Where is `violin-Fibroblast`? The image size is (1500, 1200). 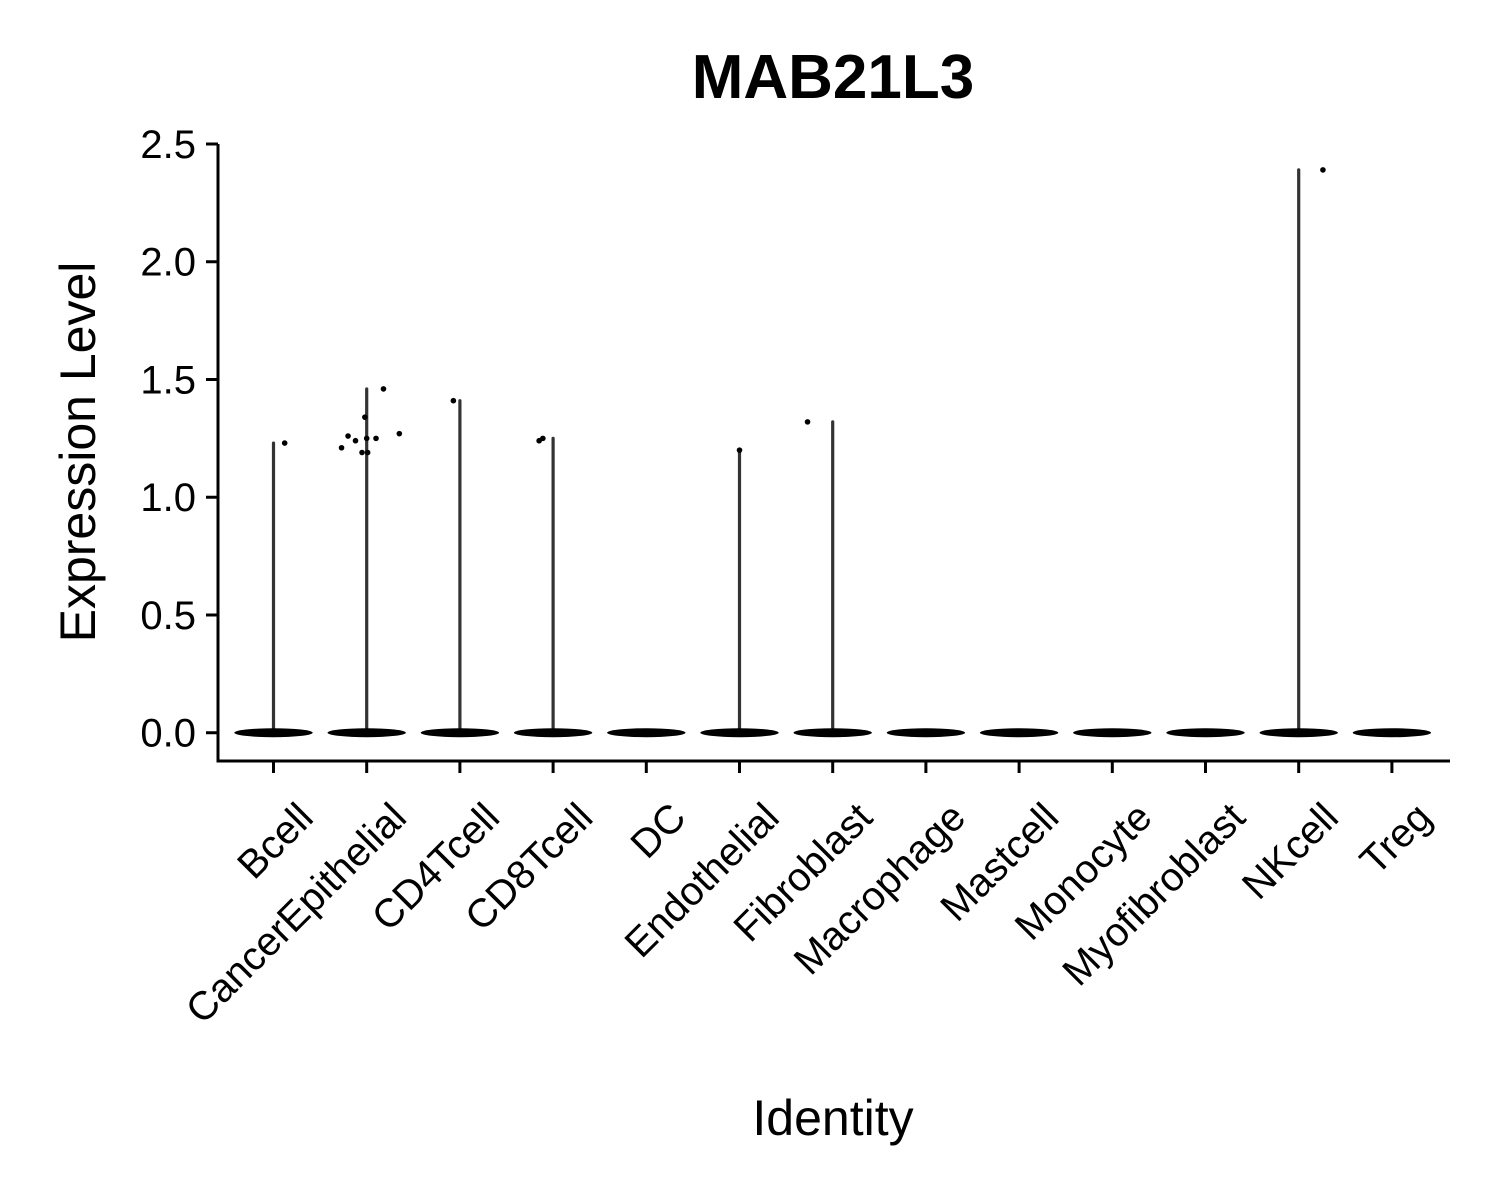 violin-Fibroblast is located at coordinates (832, 579).